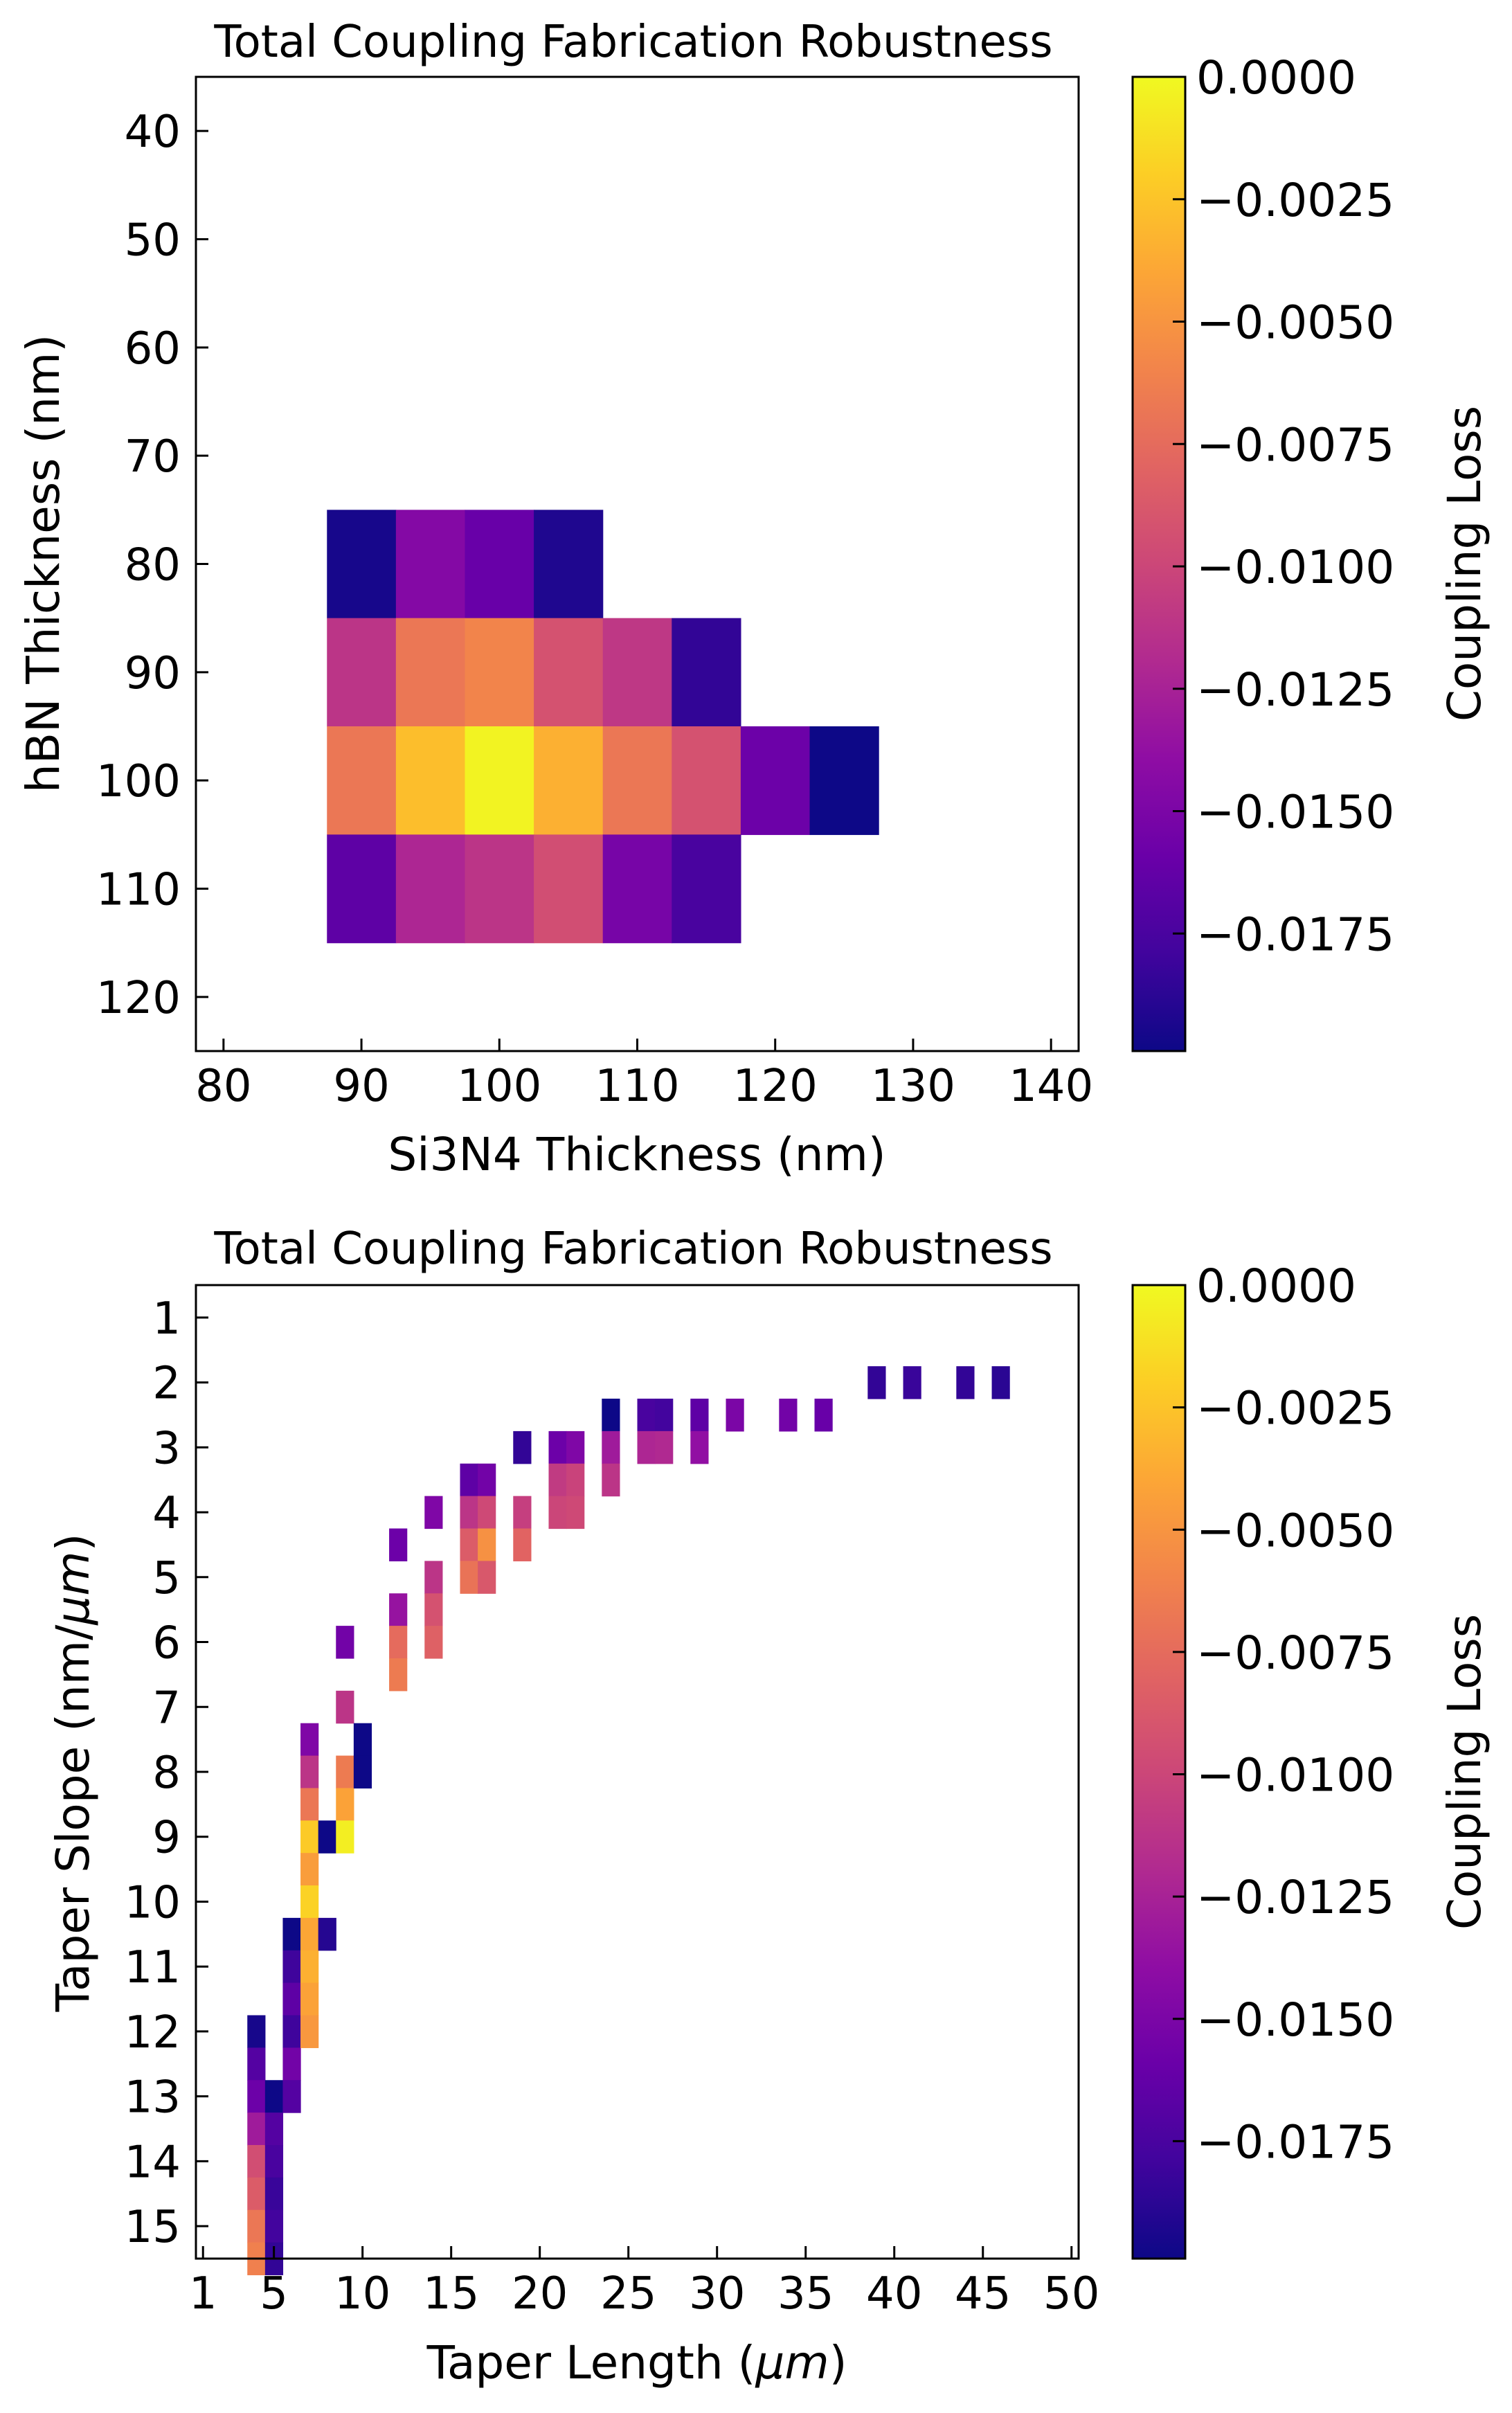  I want to click on chart-2-colorbar-tick-label: −0.0100, so click(1295, 1775).